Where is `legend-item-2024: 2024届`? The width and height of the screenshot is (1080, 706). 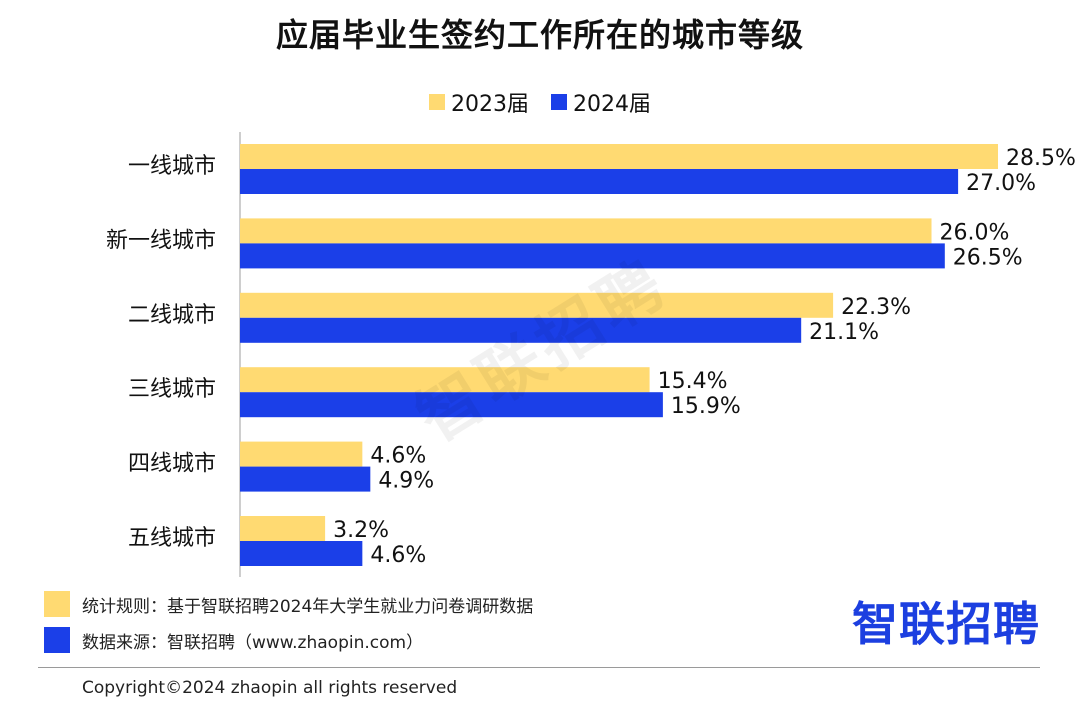 legend-item-2024: 2024届 is located at coordinates (601, 102).